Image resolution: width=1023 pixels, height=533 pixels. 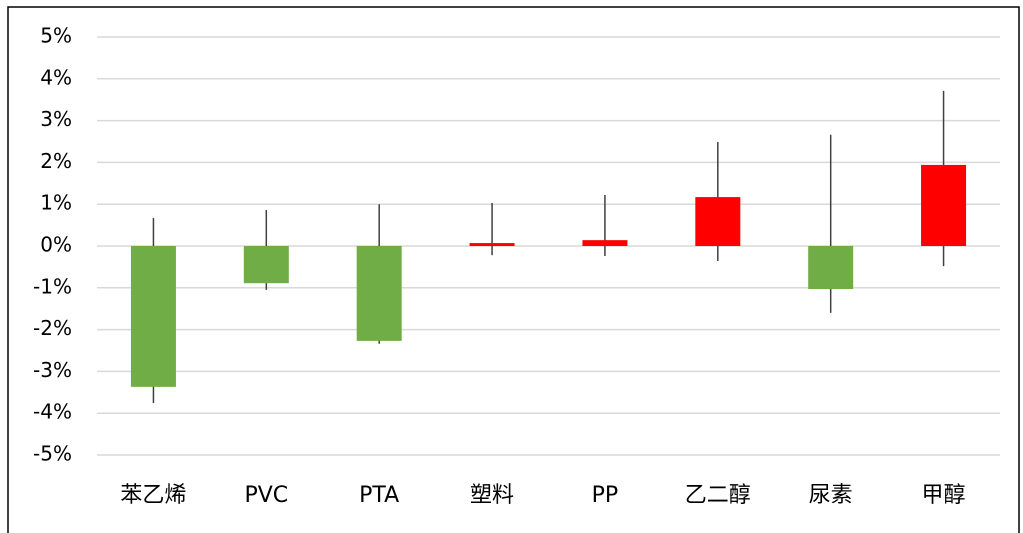 I want to click on y-tick-label: 1%, so click(x=56, y=203).